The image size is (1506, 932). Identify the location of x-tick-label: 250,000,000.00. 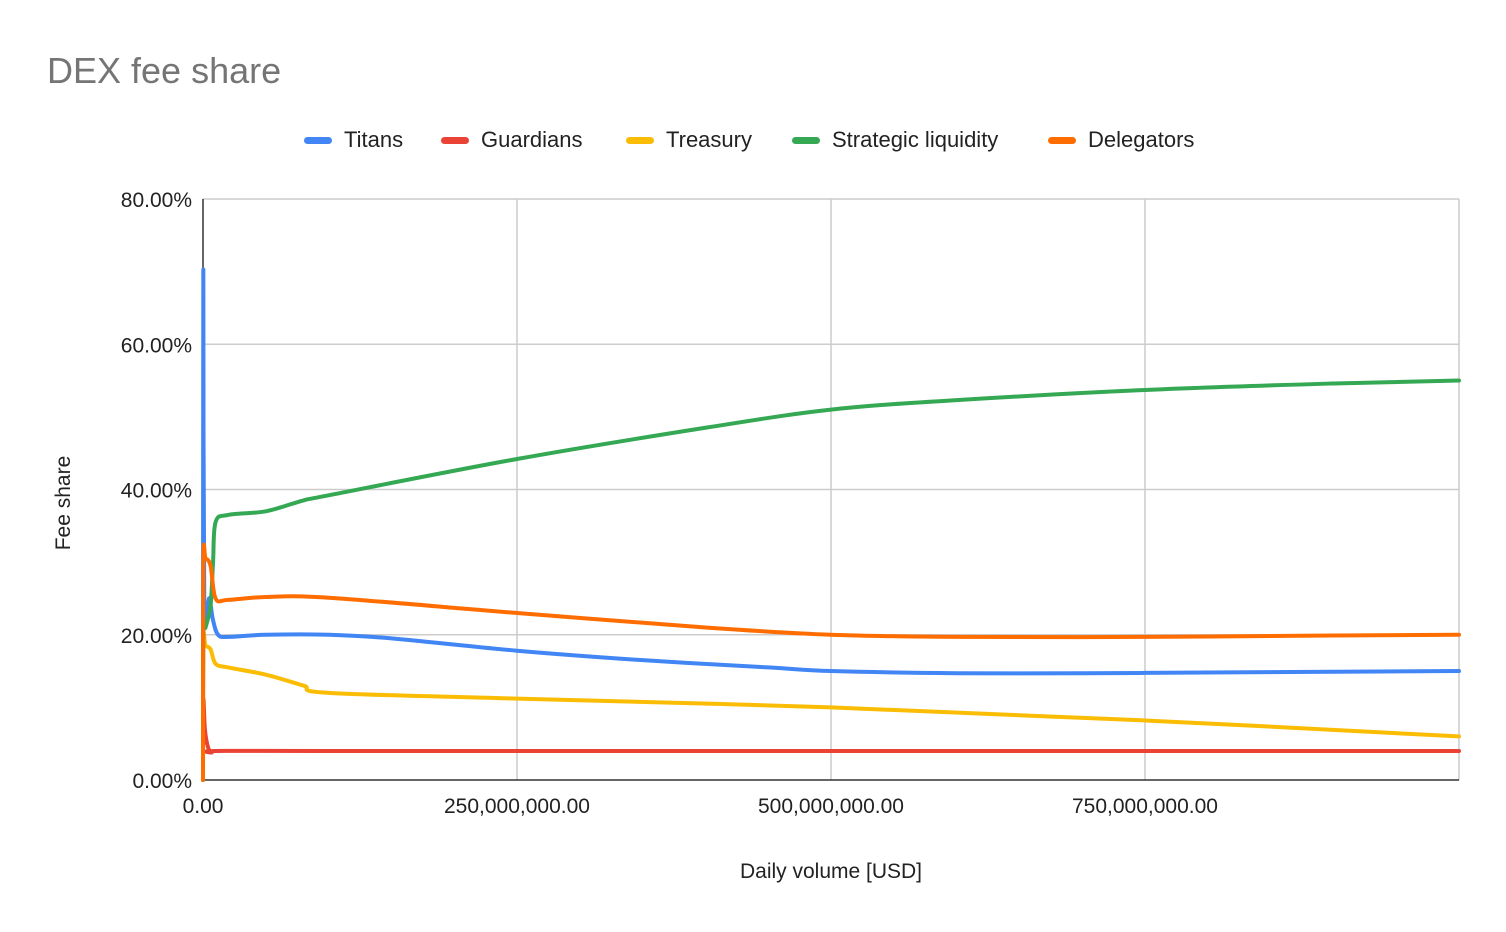
(517, 806).